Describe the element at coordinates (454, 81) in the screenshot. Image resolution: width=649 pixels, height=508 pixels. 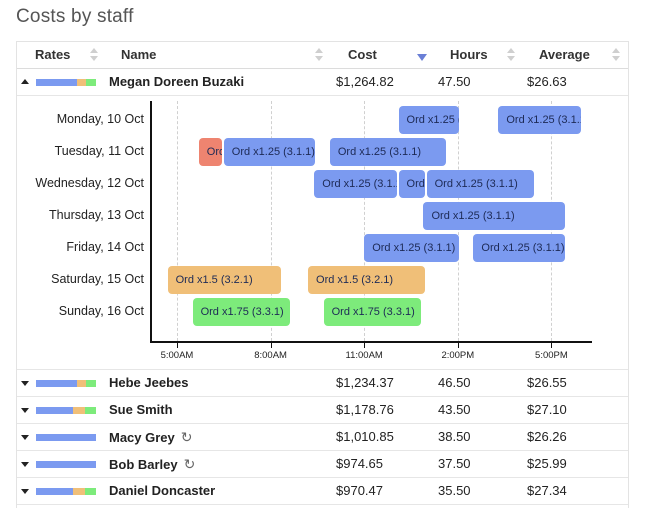
I see `staff-hours: 47.50` at that location.